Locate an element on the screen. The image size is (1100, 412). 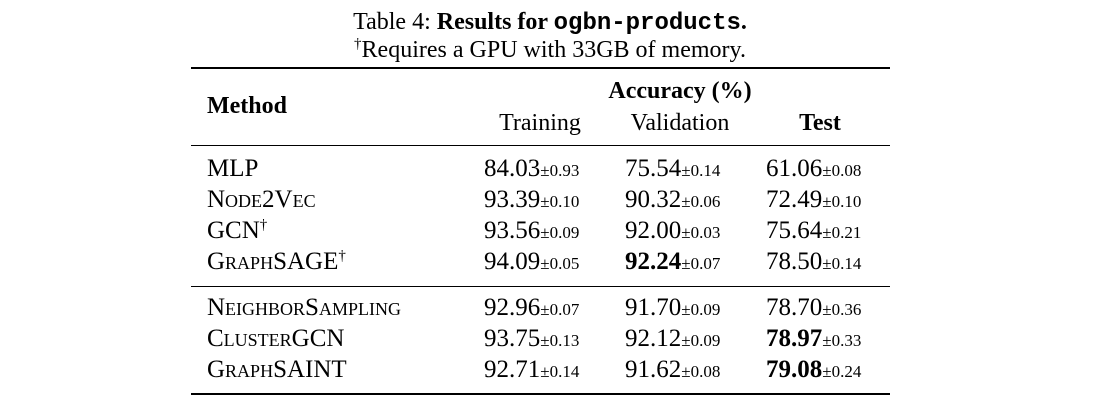
table-row: Node2Vec 93.39±0.10 90.32±0.06 72.49±0.10 is located at coordinates (550, 199).